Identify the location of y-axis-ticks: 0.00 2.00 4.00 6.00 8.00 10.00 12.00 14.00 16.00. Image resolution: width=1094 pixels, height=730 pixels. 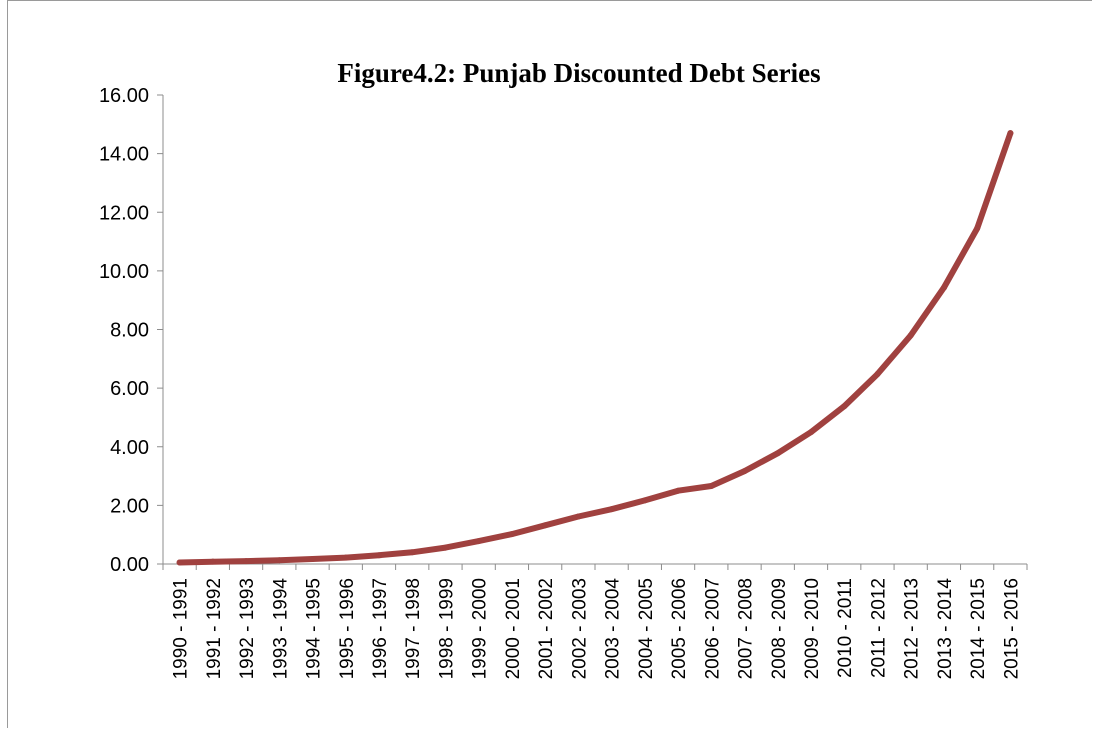
(131, 330).